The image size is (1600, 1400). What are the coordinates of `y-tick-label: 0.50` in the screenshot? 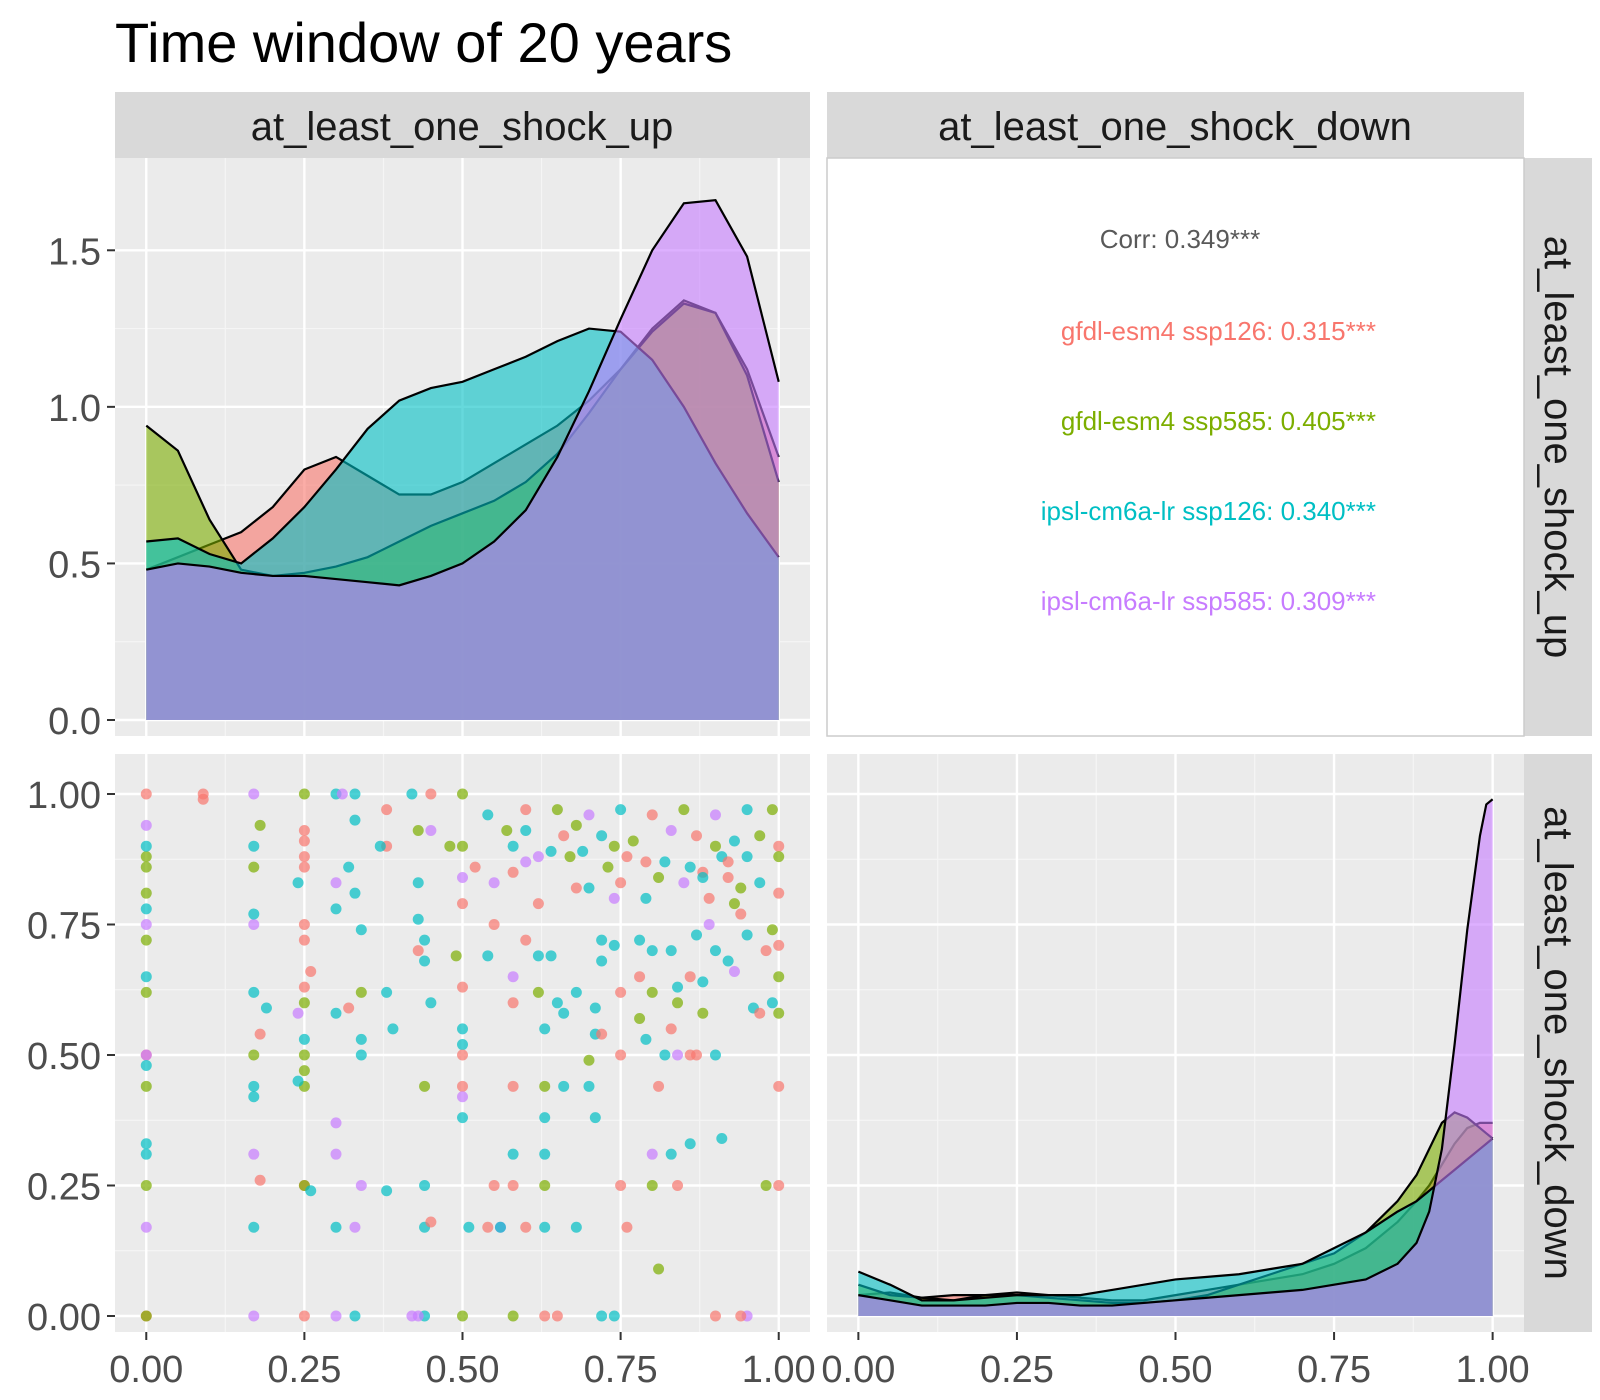 It's located at (64, 1057).